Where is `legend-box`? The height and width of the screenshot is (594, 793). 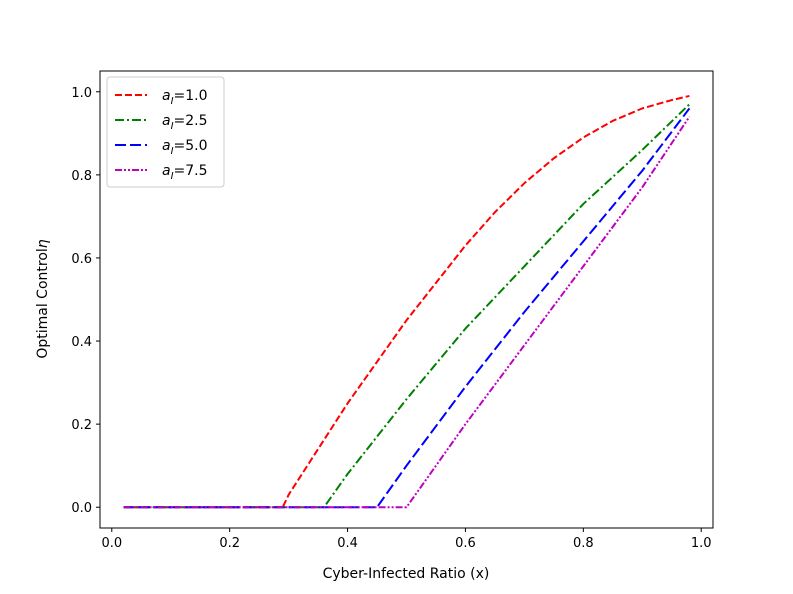
legend-box is located at coordinates (165, 132).